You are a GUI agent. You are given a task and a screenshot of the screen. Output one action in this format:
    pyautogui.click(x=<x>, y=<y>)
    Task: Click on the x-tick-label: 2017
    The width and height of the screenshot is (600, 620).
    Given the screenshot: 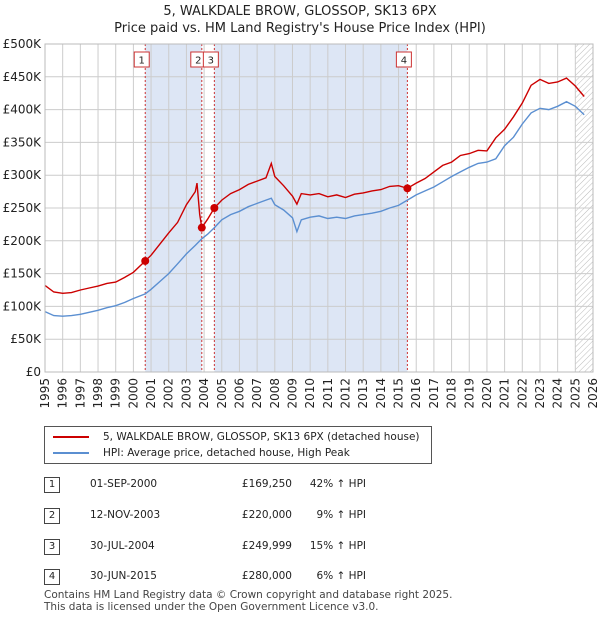 What is the action you would take?
    pyautogui.click(x=434, y=393)
    